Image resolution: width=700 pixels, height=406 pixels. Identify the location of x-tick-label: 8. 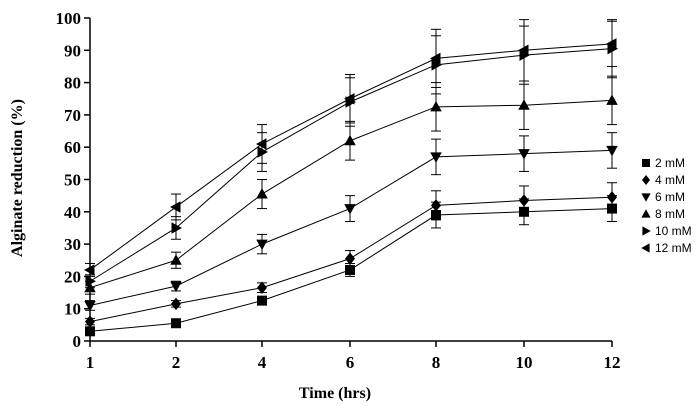
(436, 362).